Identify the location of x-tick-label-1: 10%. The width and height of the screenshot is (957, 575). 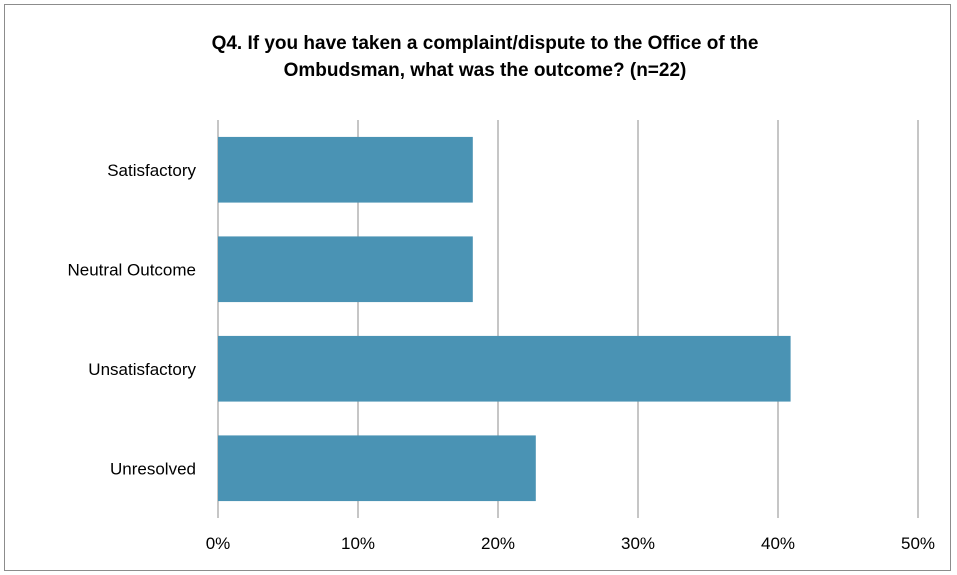
(358, 543).